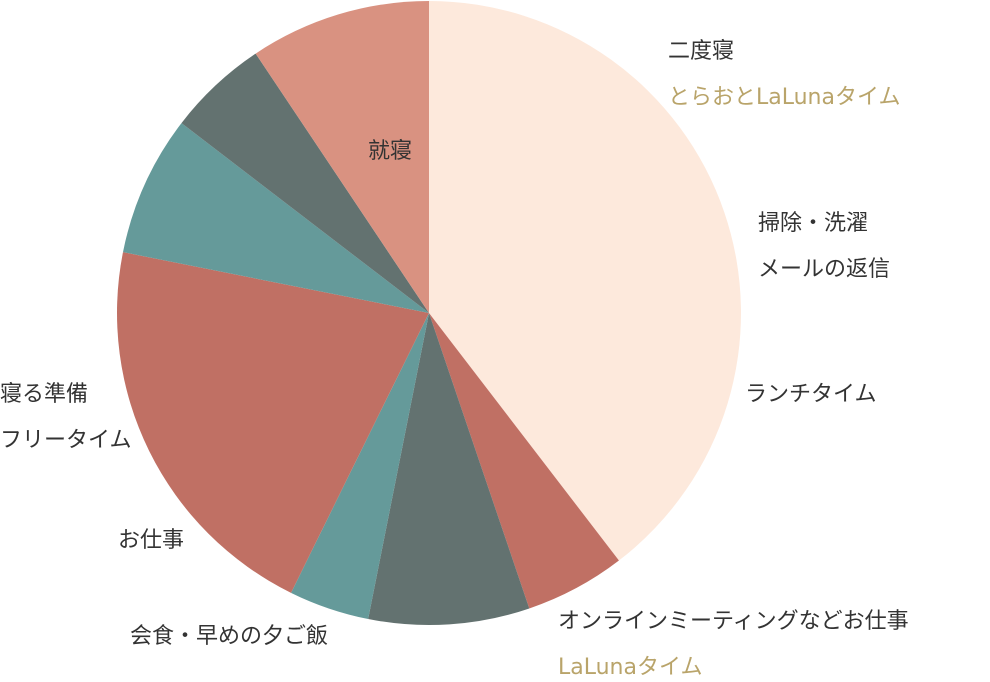 This screenshot has width=990, height=682. I want to click on slice-sublabel: フリータイム, so click(66, 440).